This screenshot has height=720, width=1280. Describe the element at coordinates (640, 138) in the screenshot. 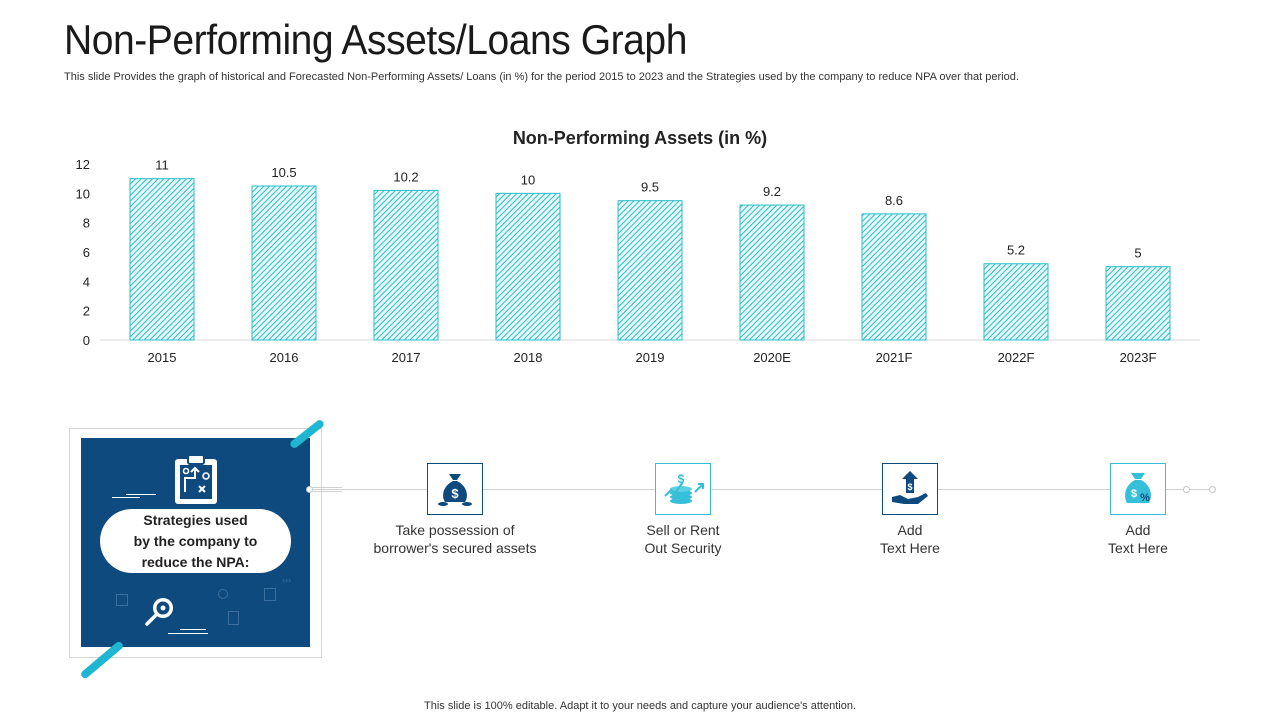

I see `chart-title: Non-Performing Assets (in %)` at that location.